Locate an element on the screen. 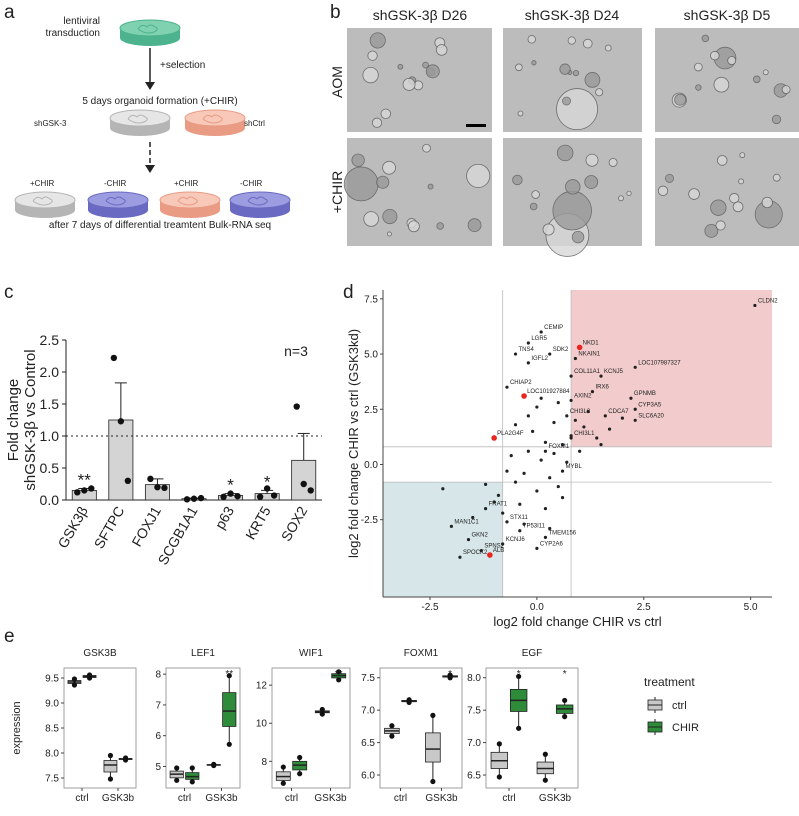 Image resolution: width=799 pixels, height=816 pixels. gene-label: FRAT1 is located at coordinates (498, 505).